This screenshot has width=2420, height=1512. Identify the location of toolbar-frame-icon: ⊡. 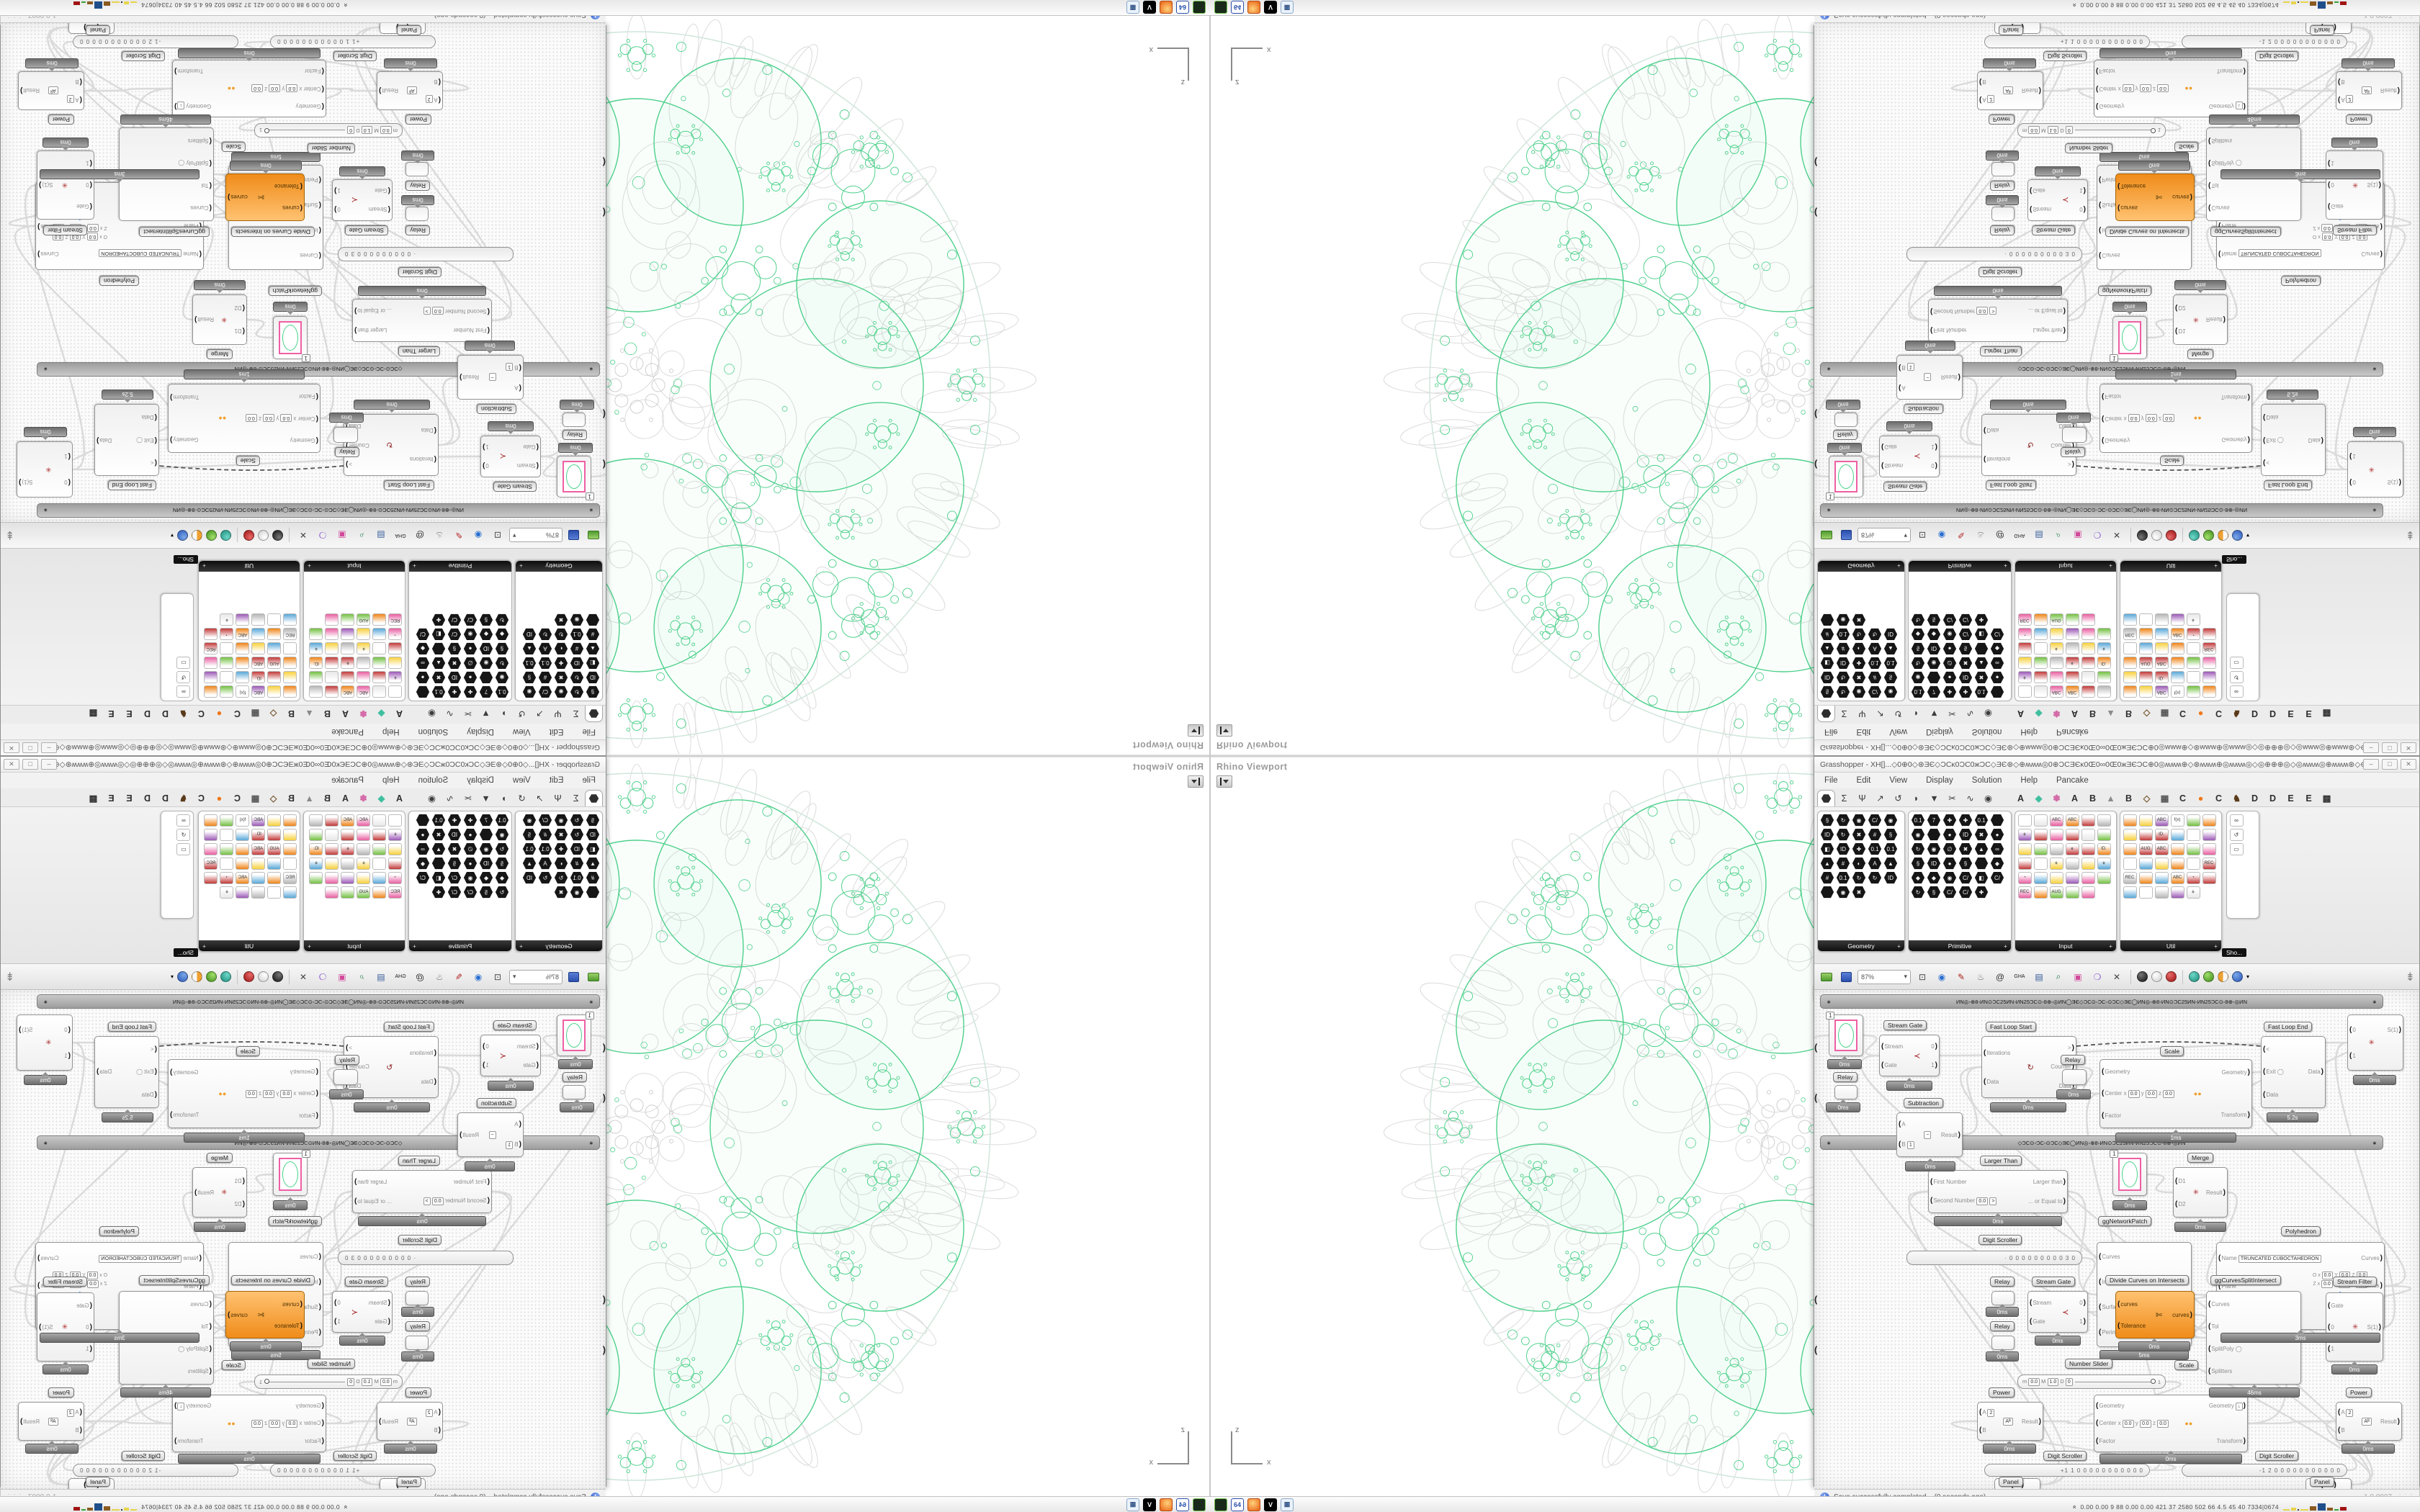
(1922, 535).